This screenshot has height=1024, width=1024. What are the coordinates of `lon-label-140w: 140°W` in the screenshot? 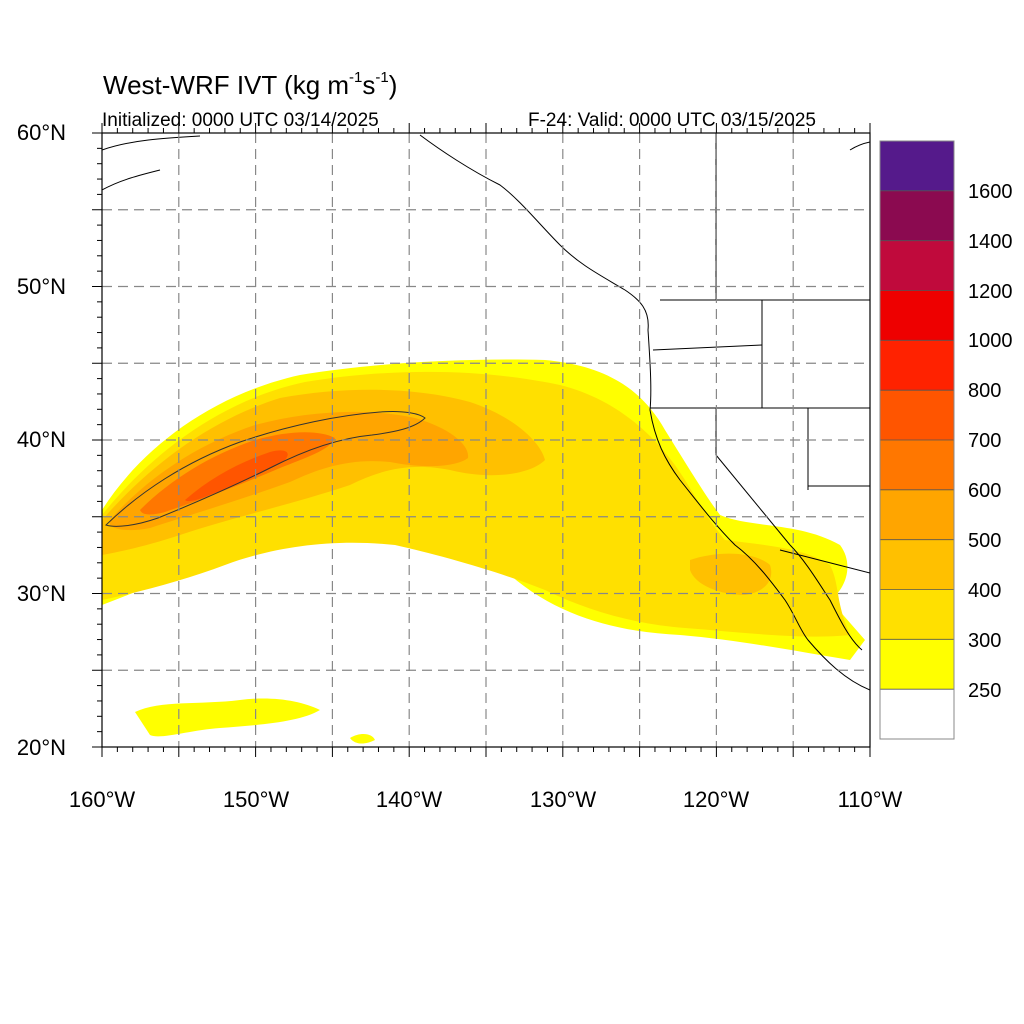 It's located at (409, 799).